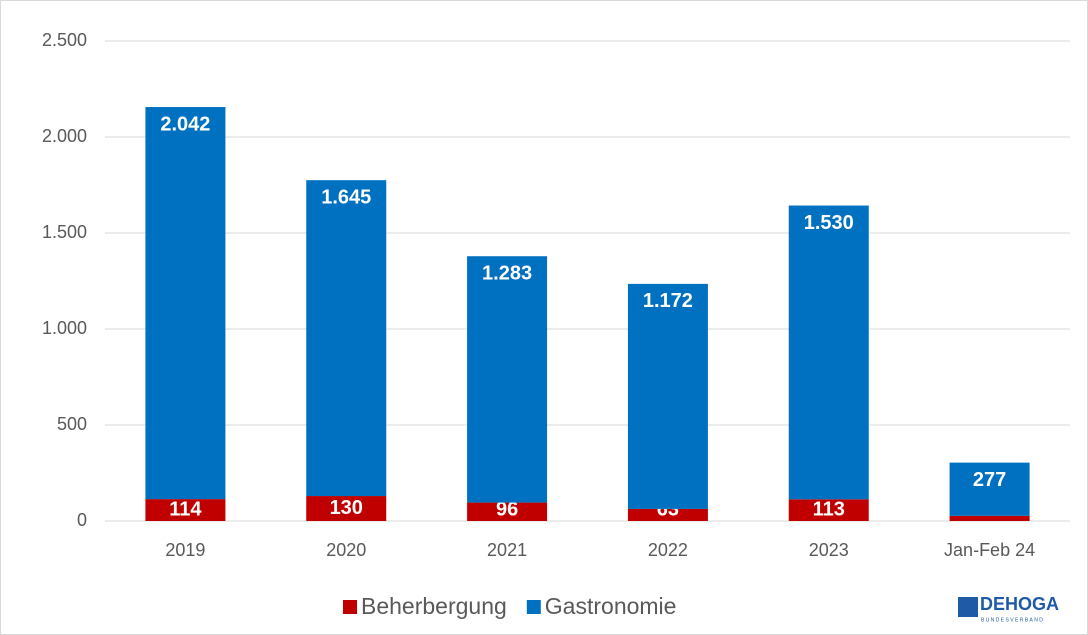  What do you see at coordinates (829, 550) in the screenshot?
I see `x-tick-label: 2023` at bounding box center [829, 550].